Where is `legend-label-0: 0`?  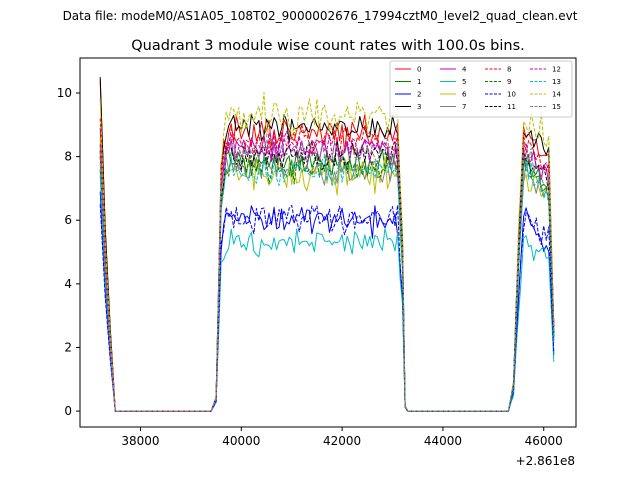
legend-label-0: 0 is located at coordinates (419, 70).